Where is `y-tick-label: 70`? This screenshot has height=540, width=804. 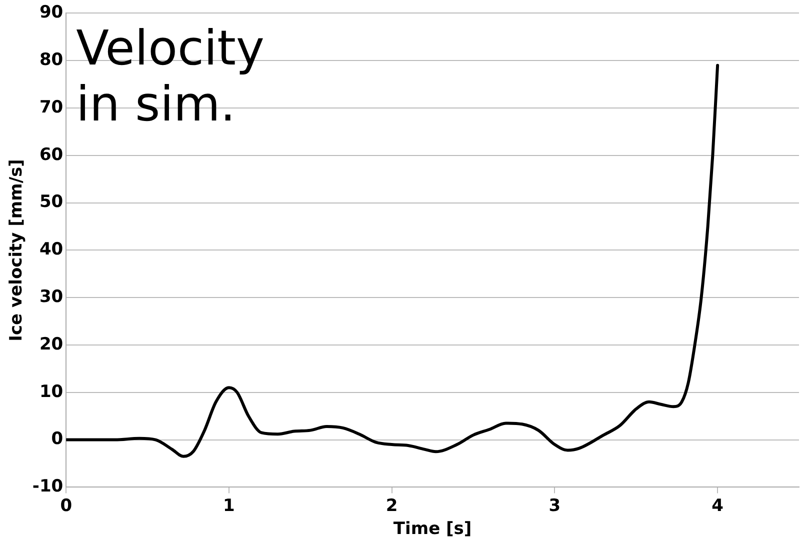 y-tick-label: 70 is located at coordinates (51, 107).